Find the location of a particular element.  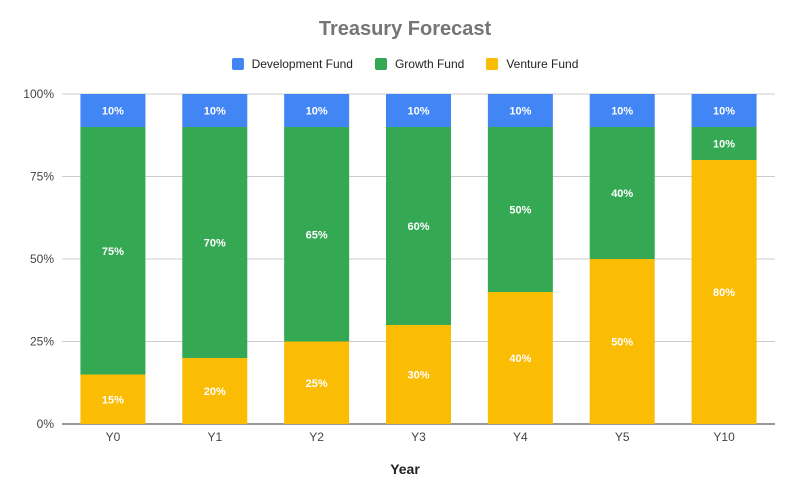

legend-label-development: Development Fund is located at coordinates (302, 64).